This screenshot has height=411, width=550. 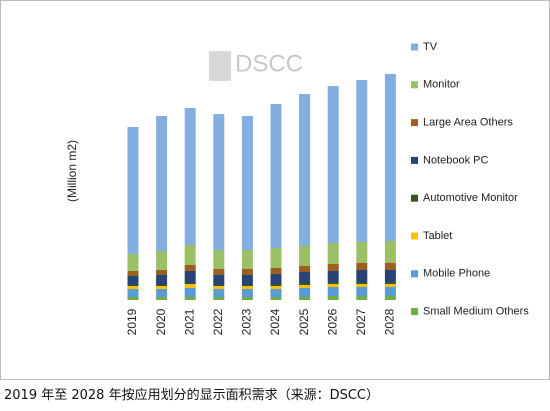 What do you see at coordinates (191, 395) in the screenshot?
I see `caption: 2019 年至 2028 年按应用划分的显示面积需求（来源：DSCC）` at bounding box center [191, 395].